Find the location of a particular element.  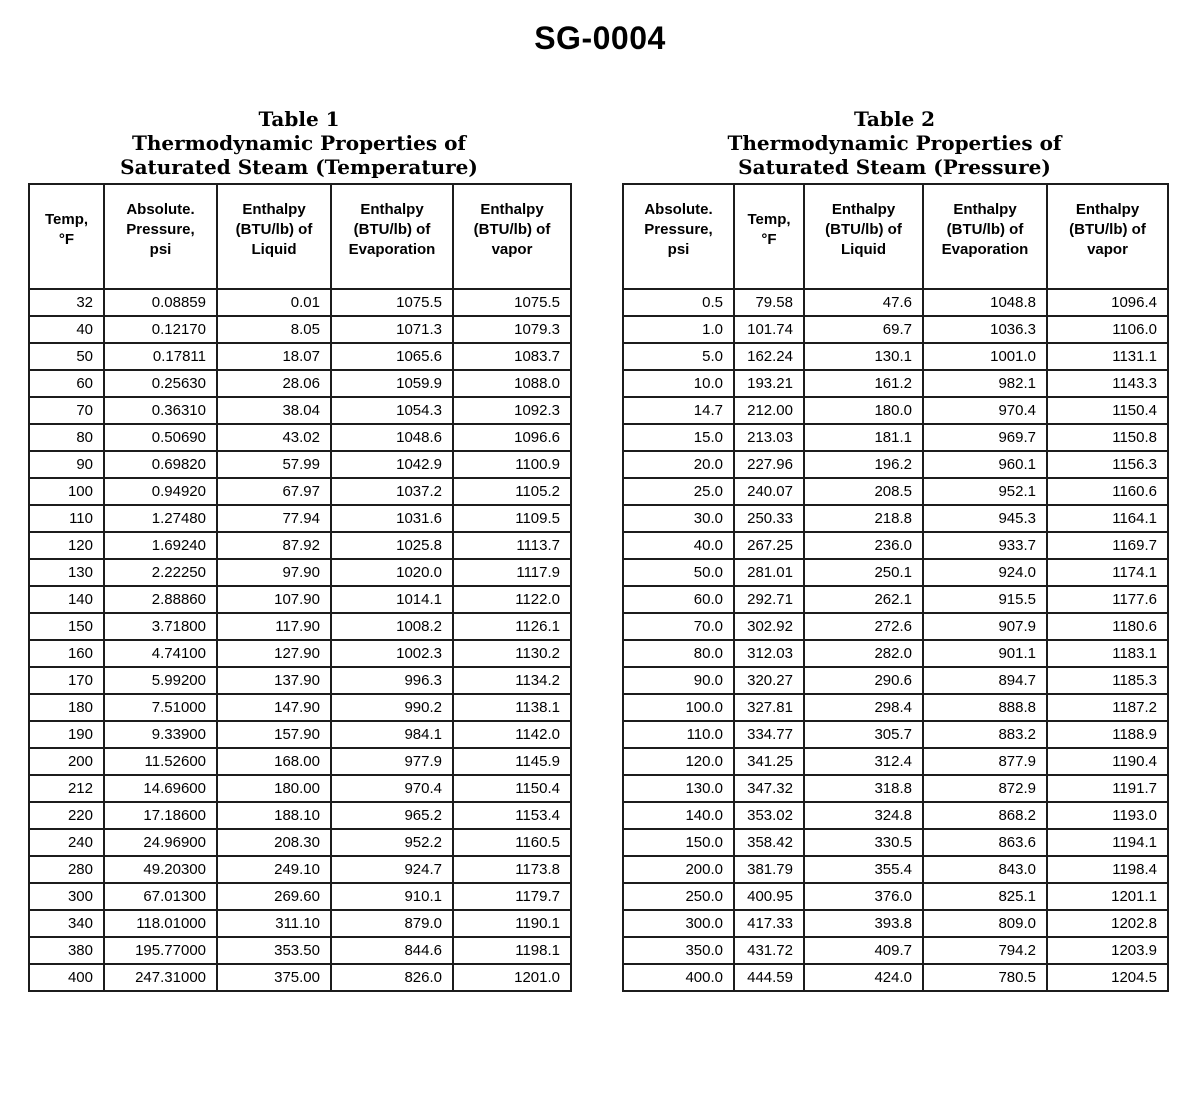

table-row: 200.0 381.79 355.4 843.0 1198.4 is located at coordinates (895, 869).